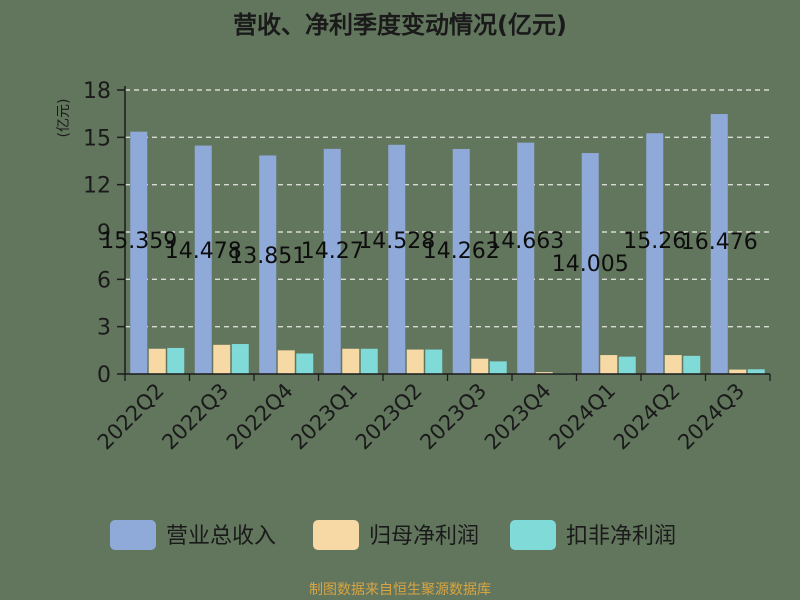  What do you see at coordinates (582, 417) in the screenshot?
I see `x-tick-label: 2024Q1` at bounding box center [582, 417].